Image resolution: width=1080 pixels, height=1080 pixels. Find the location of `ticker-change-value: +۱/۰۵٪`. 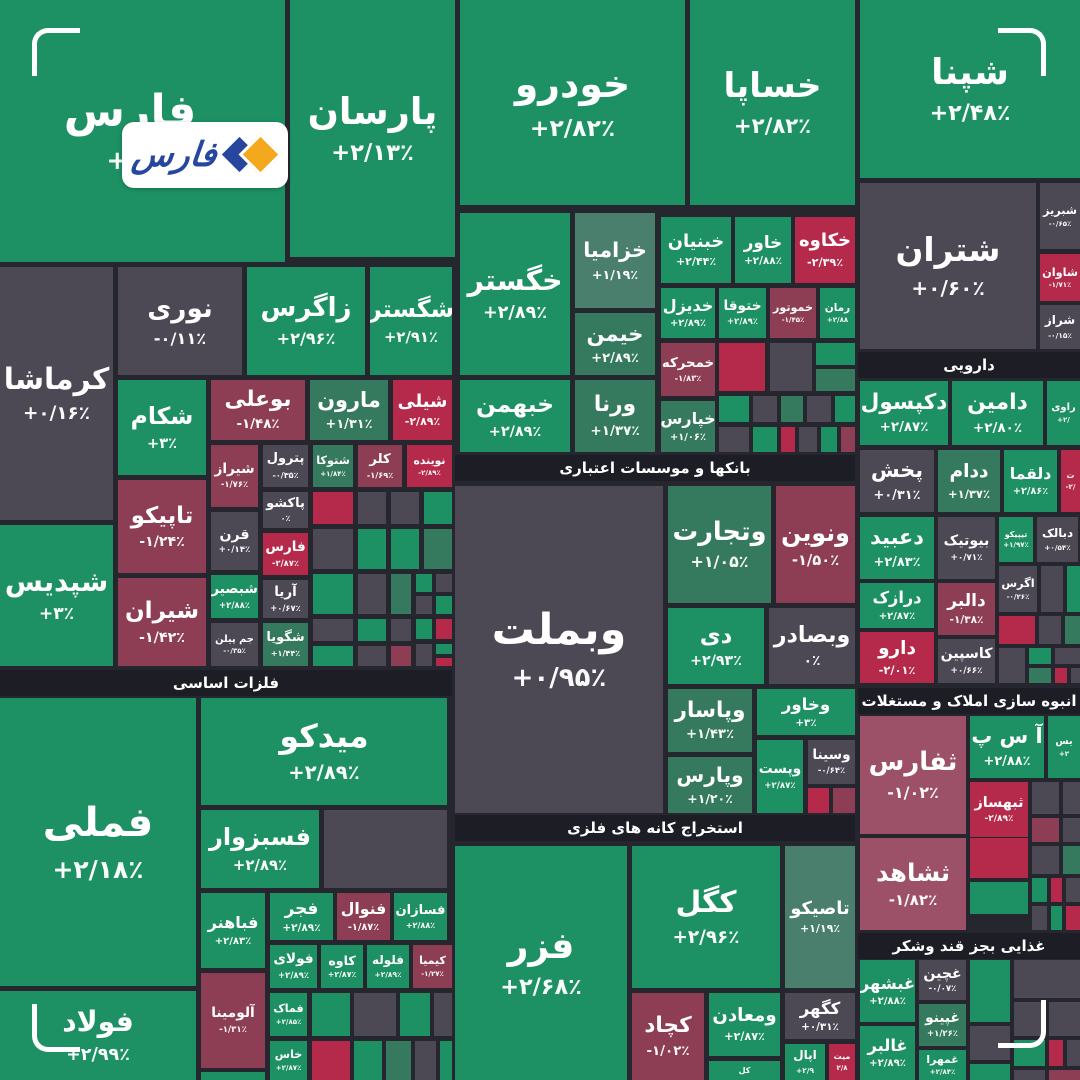

ticker-change-value: +۱/۰۵٪ is located at coordinates (719, 562).